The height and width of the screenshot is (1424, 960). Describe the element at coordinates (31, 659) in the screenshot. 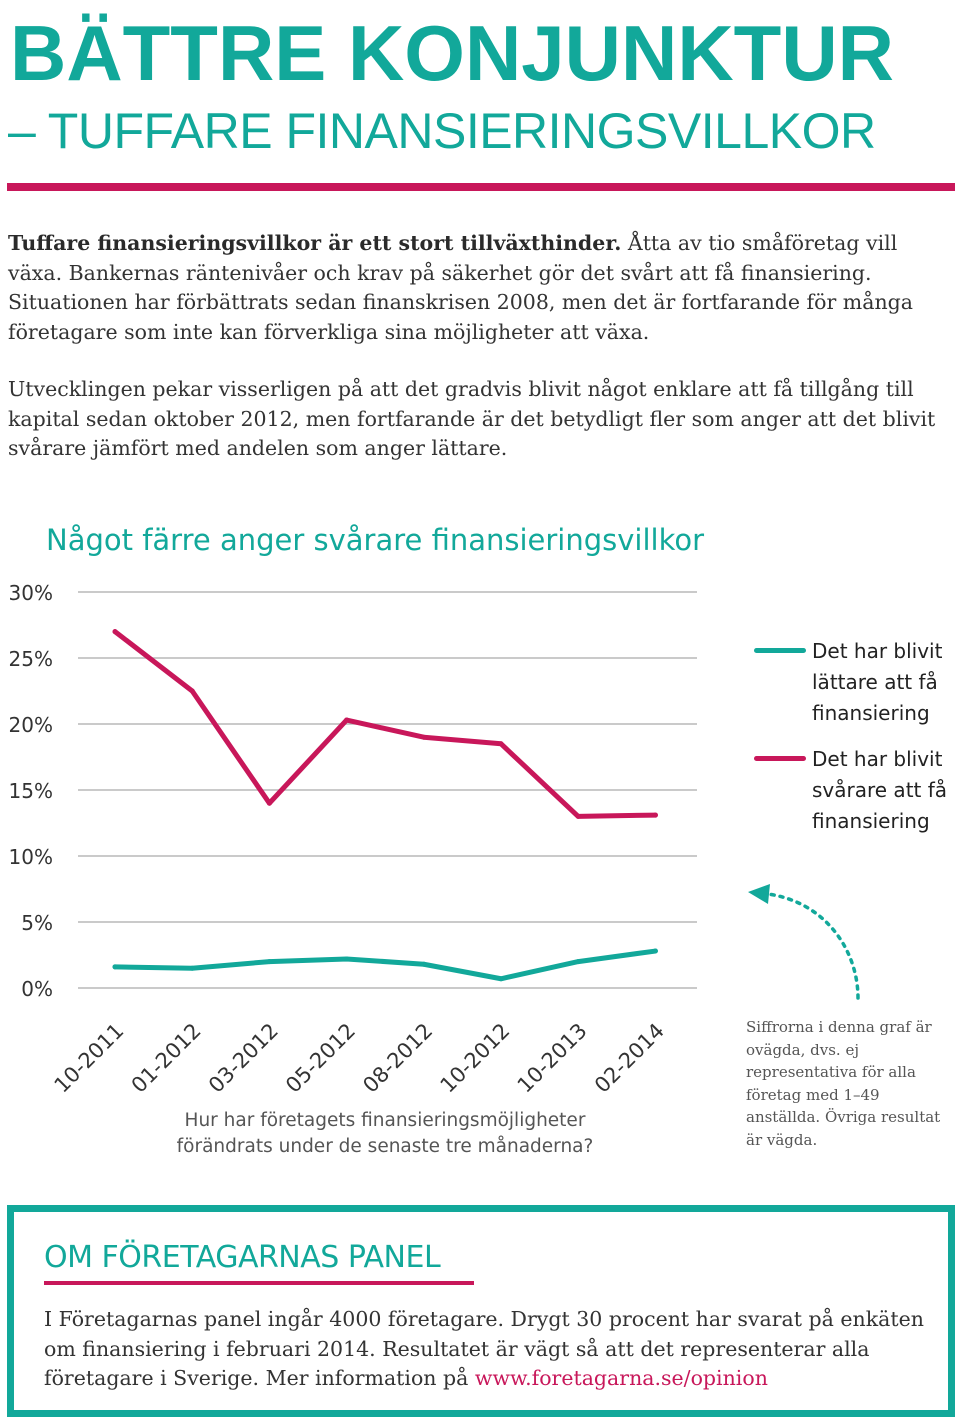

I see `y-tick-label: 25%` at that location.